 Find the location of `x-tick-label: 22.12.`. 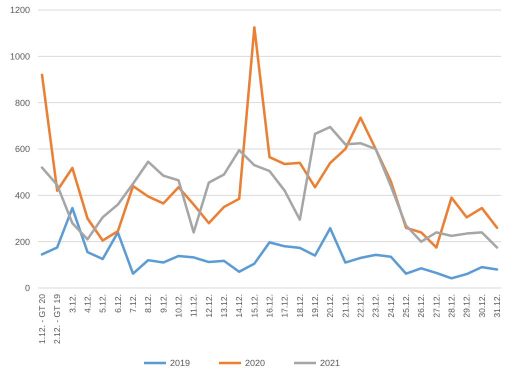

x-tick-label: 22.12. is located at coordinates (361, 306).